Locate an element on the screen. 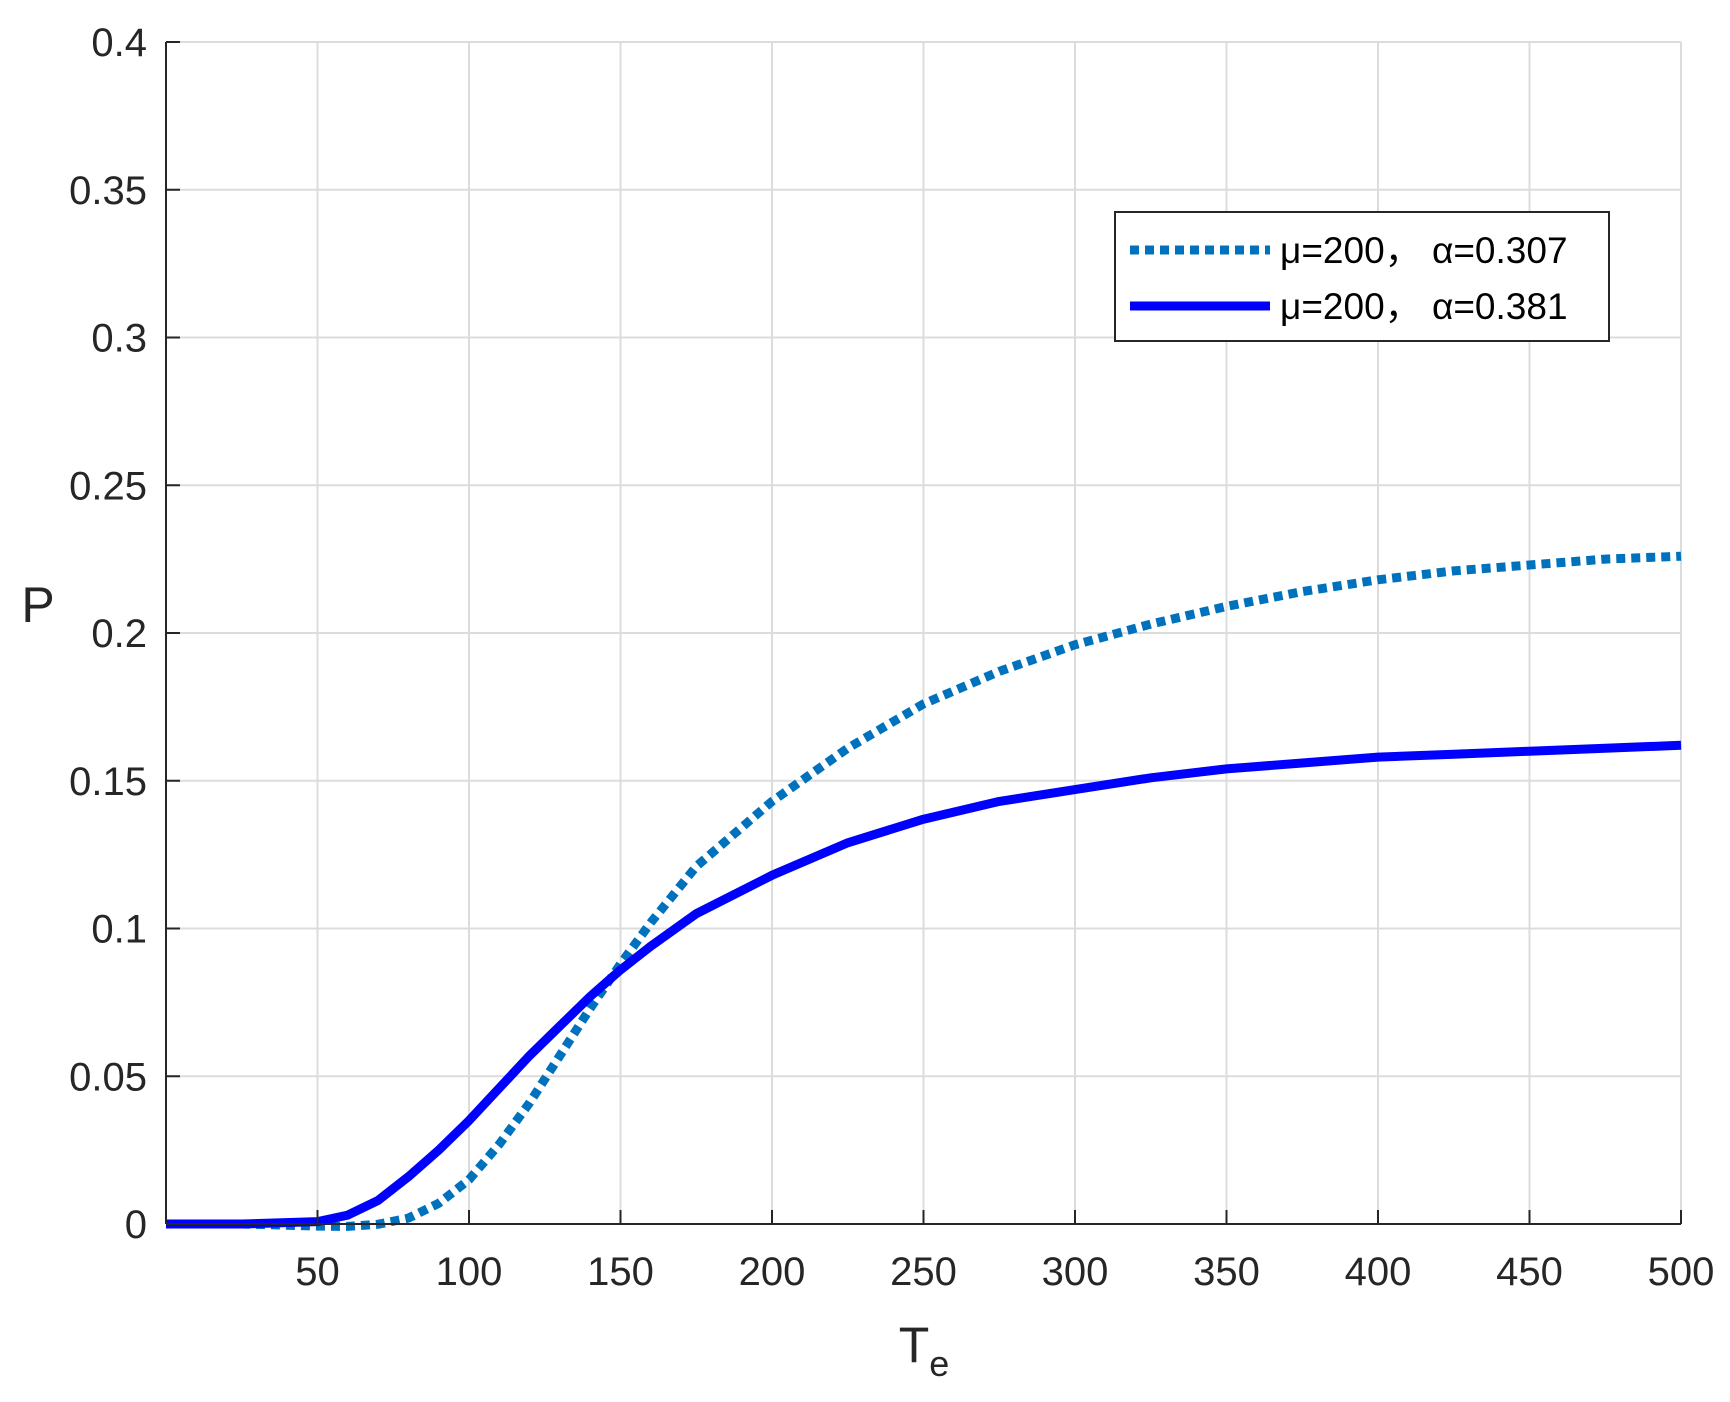  x-tick-label-4: 250 is located at coordinates (923, 1272).